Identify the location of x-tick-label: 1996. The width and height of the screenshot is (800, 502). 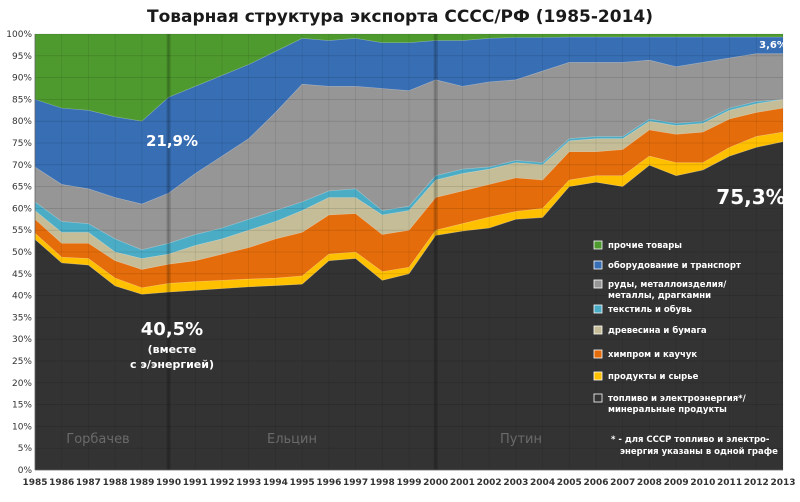
(328, 483).